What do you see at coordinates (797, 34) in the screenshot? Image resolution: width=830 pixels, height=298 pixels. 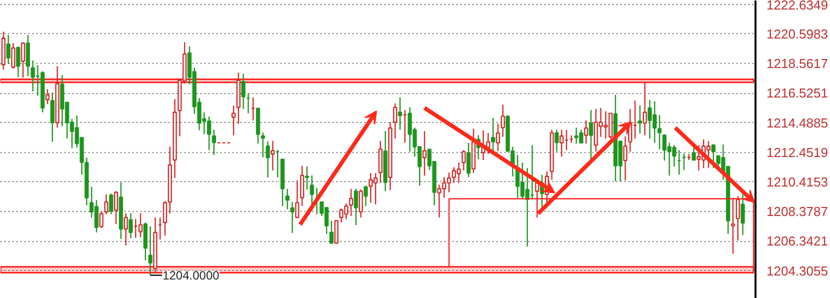 I see `y-tick-label: 1220.5983` at bounding box center [797, 34].